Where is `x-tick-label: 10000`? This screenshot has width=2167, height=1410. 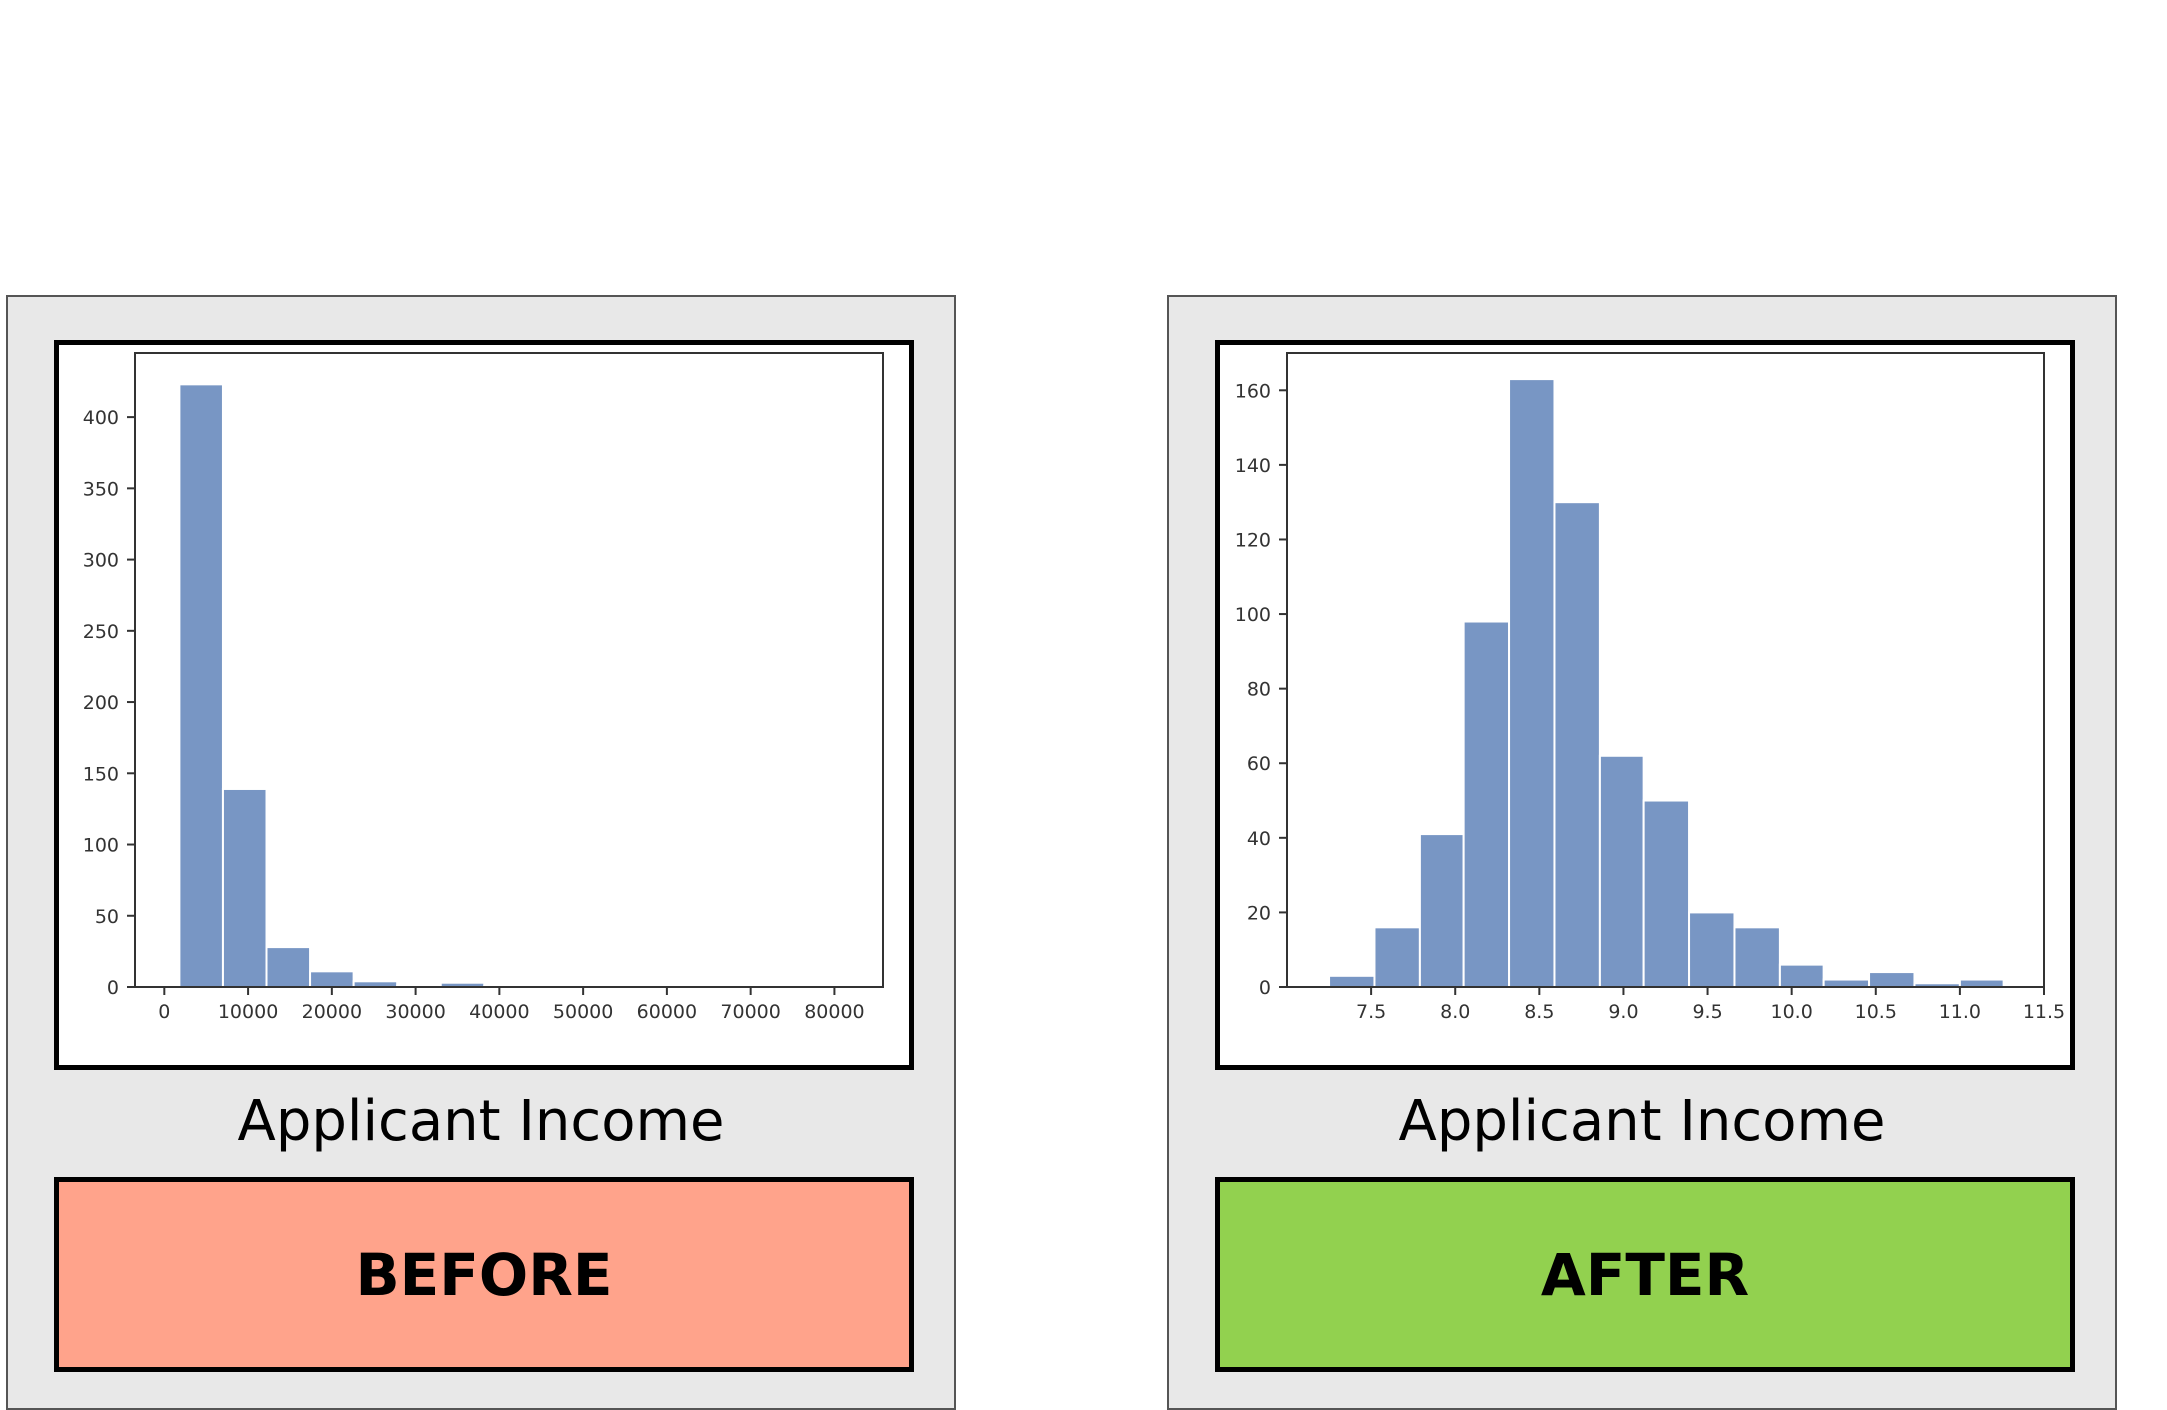
x-tick-label: 10000 is located at coordinates (248, 1012).